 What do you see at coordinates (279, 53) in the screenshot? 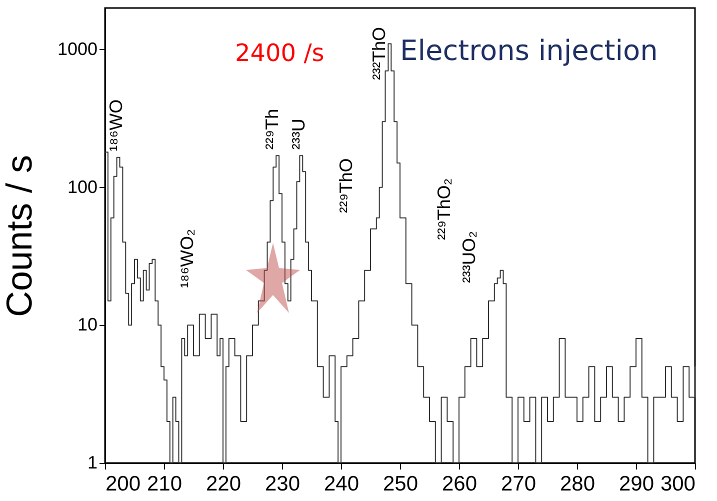
I see `annotation: 2400 /s` at bounding box center [279, 53].